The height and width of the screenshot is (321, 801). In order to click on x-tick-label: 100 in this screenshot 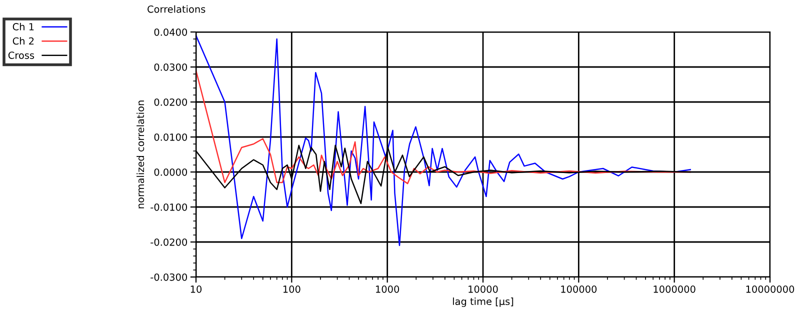, I will do `click(291, 289)`.